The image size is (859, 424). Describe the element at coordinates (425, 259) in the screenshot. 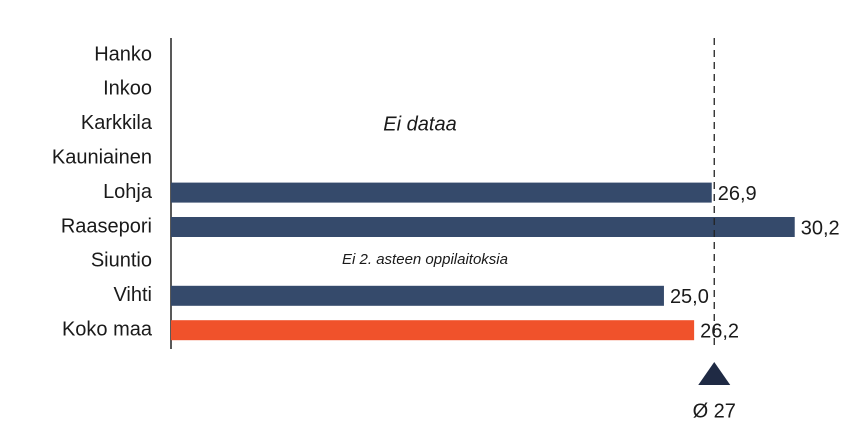

I see `annotation: Ei 2. asteen oppilaitoksia` at that location.